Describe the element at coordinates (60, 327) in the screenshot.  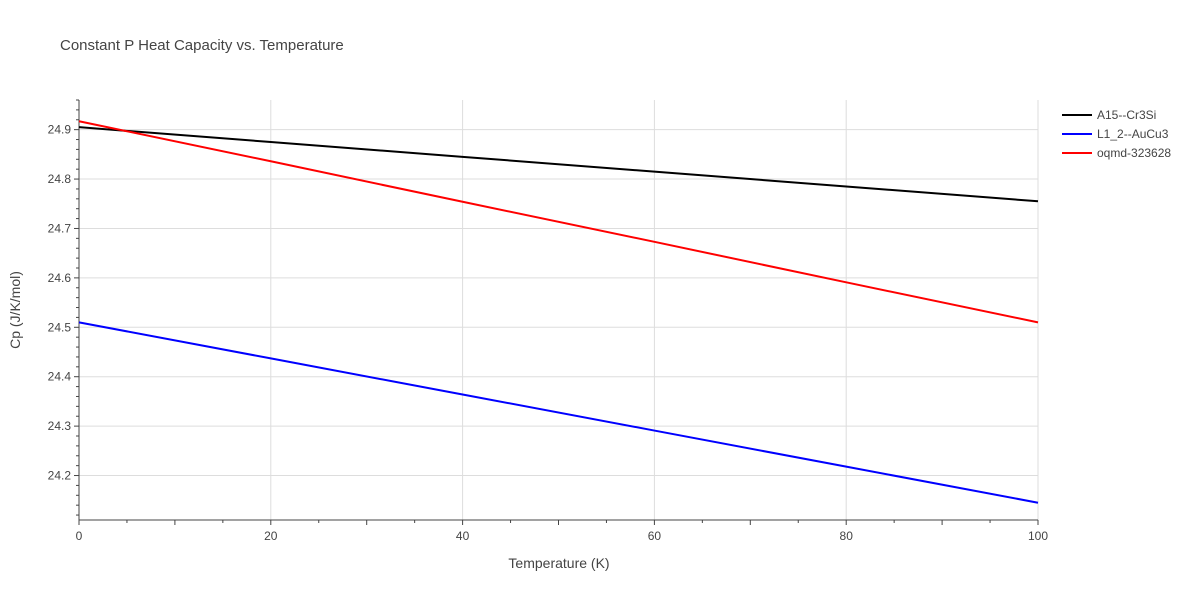
I see `y-tick-label: 24.5` at that location.